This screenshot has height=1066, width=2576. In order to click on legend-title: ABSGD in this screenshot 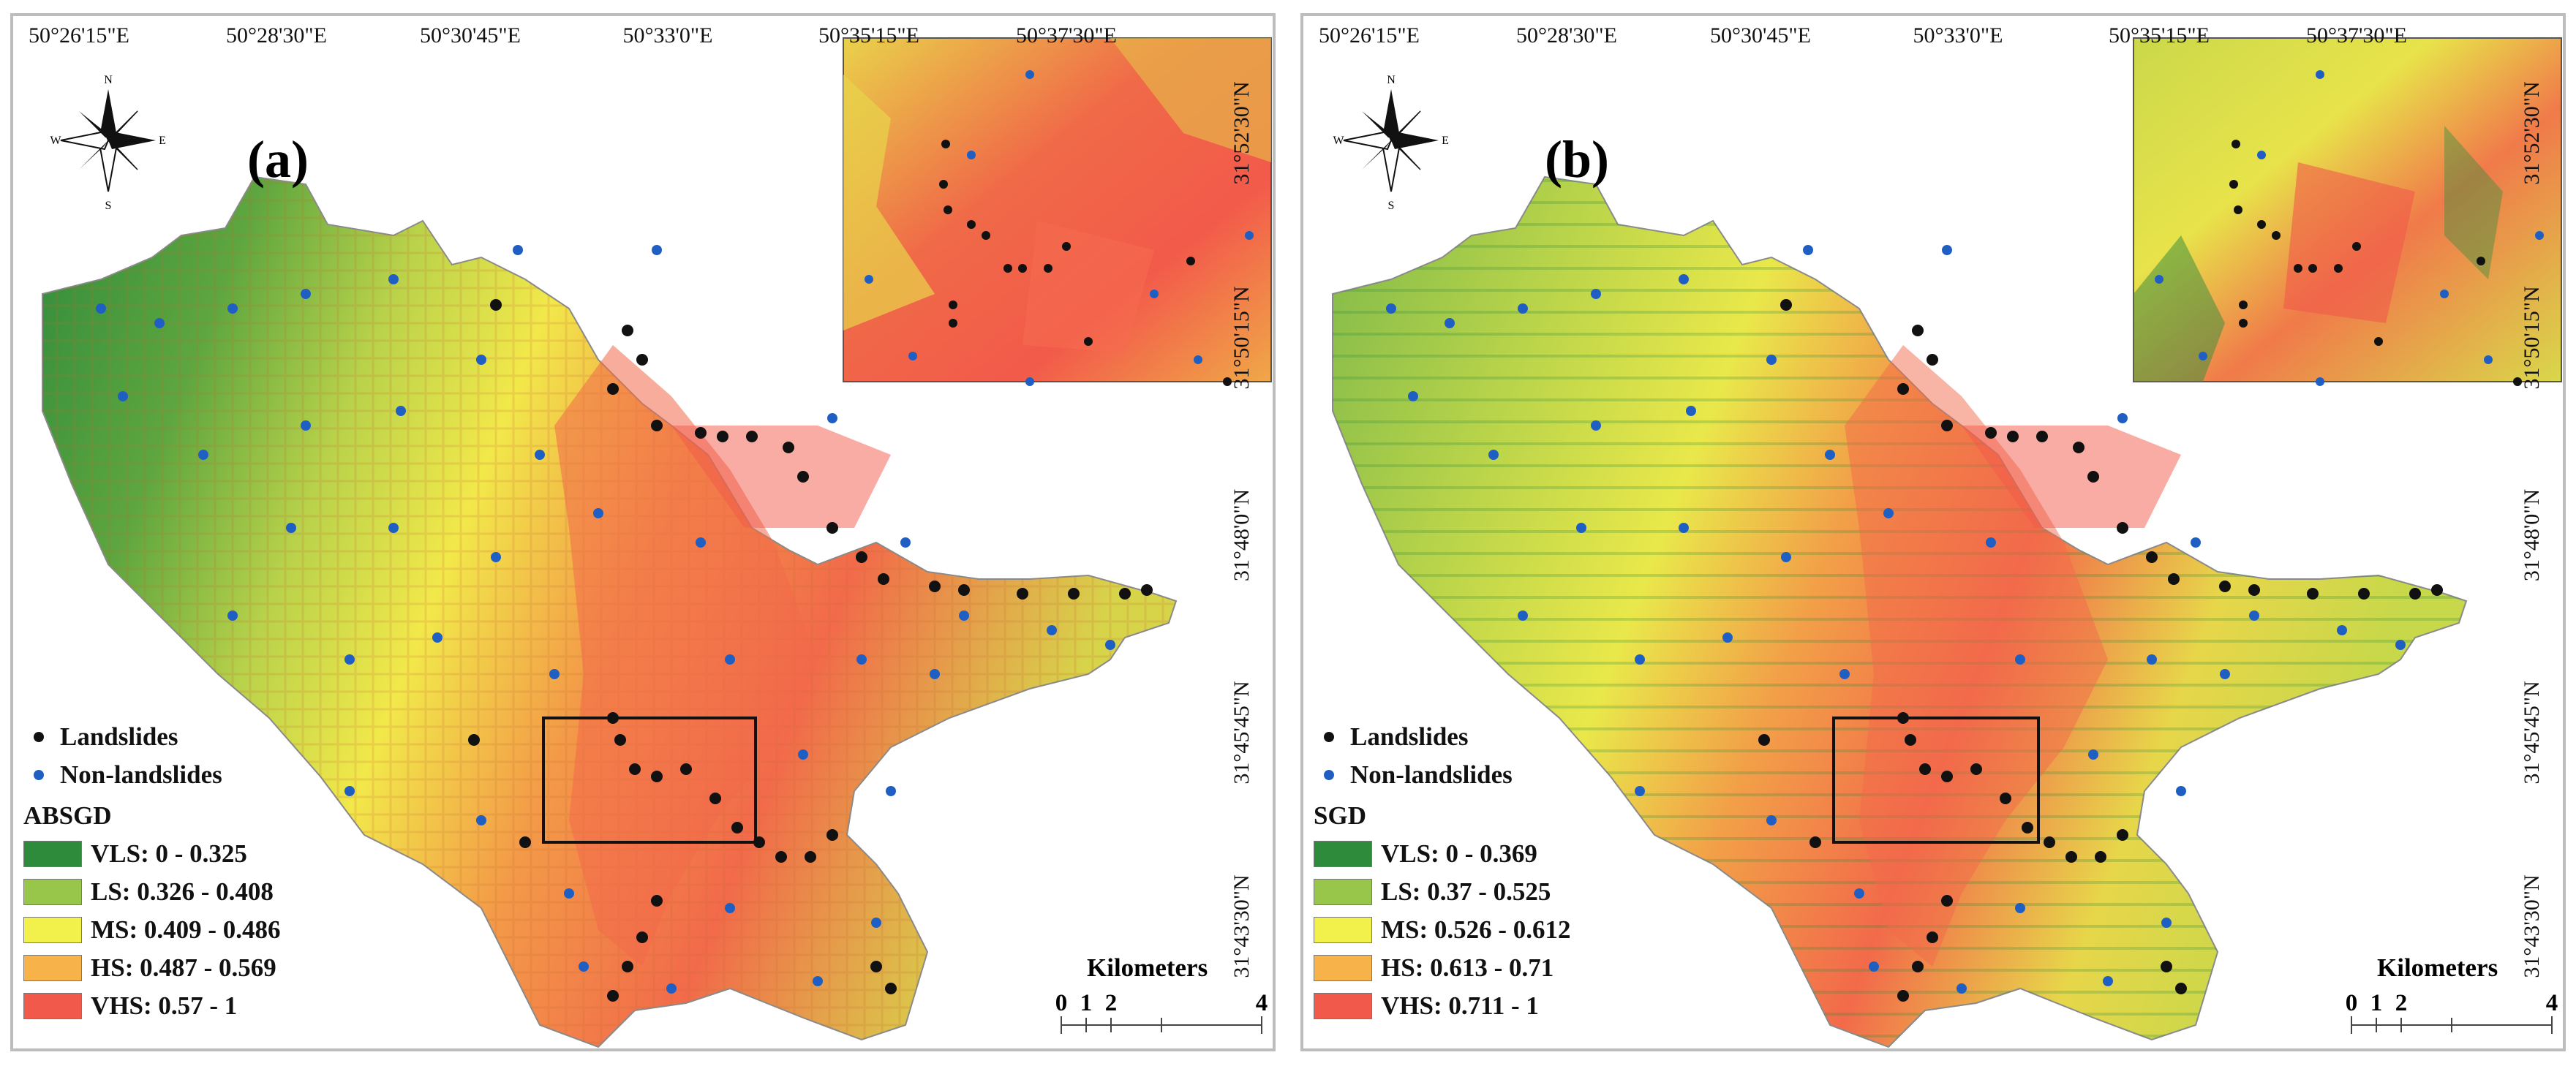, I will do `click(67, 815)`.